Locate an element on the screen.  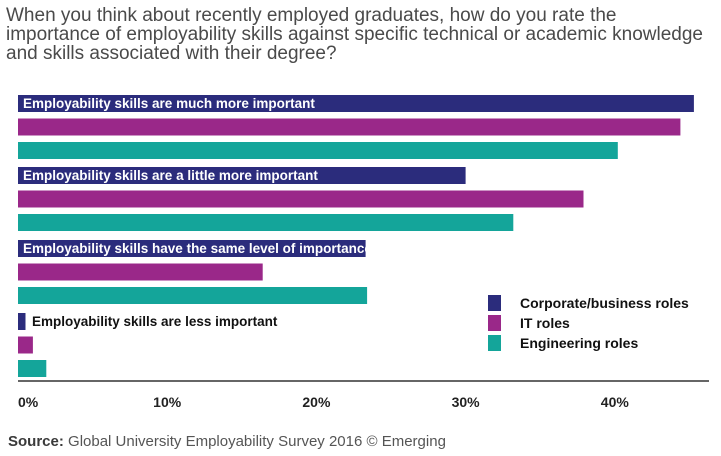
legend-swatch-engineering is located at coordinates (494, 343).